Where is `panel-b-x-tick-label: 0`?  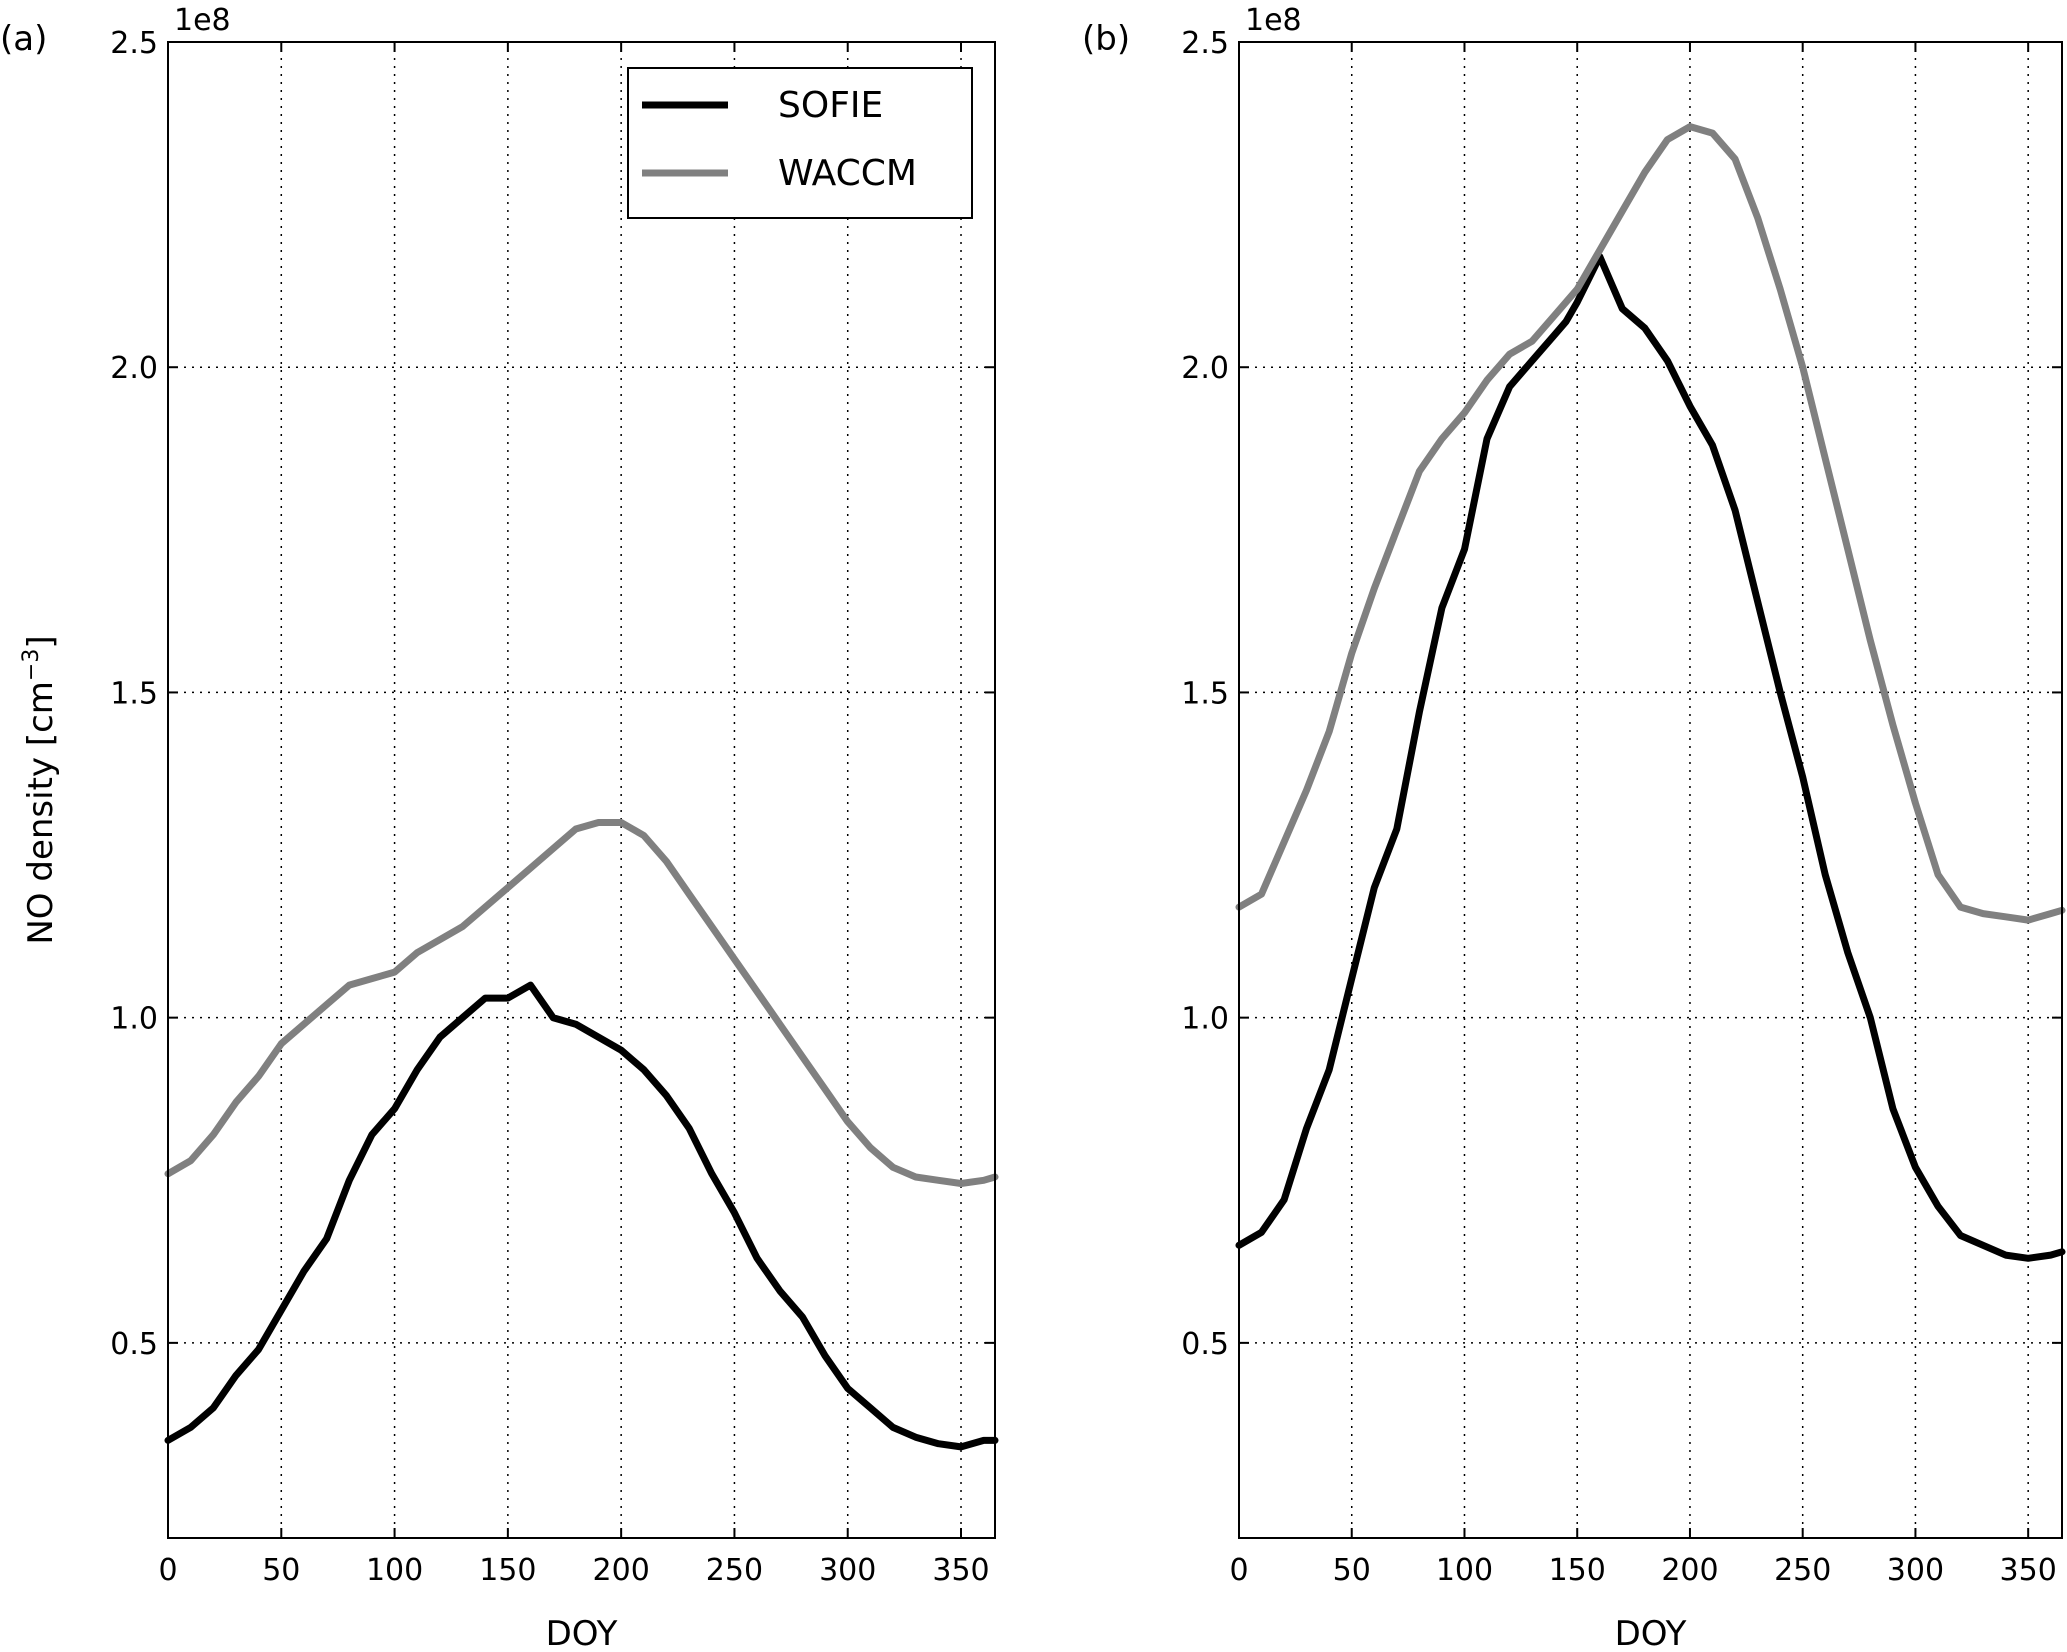 panel-b-x-tick-label: 0 is located at coordinates (1238, 1570).